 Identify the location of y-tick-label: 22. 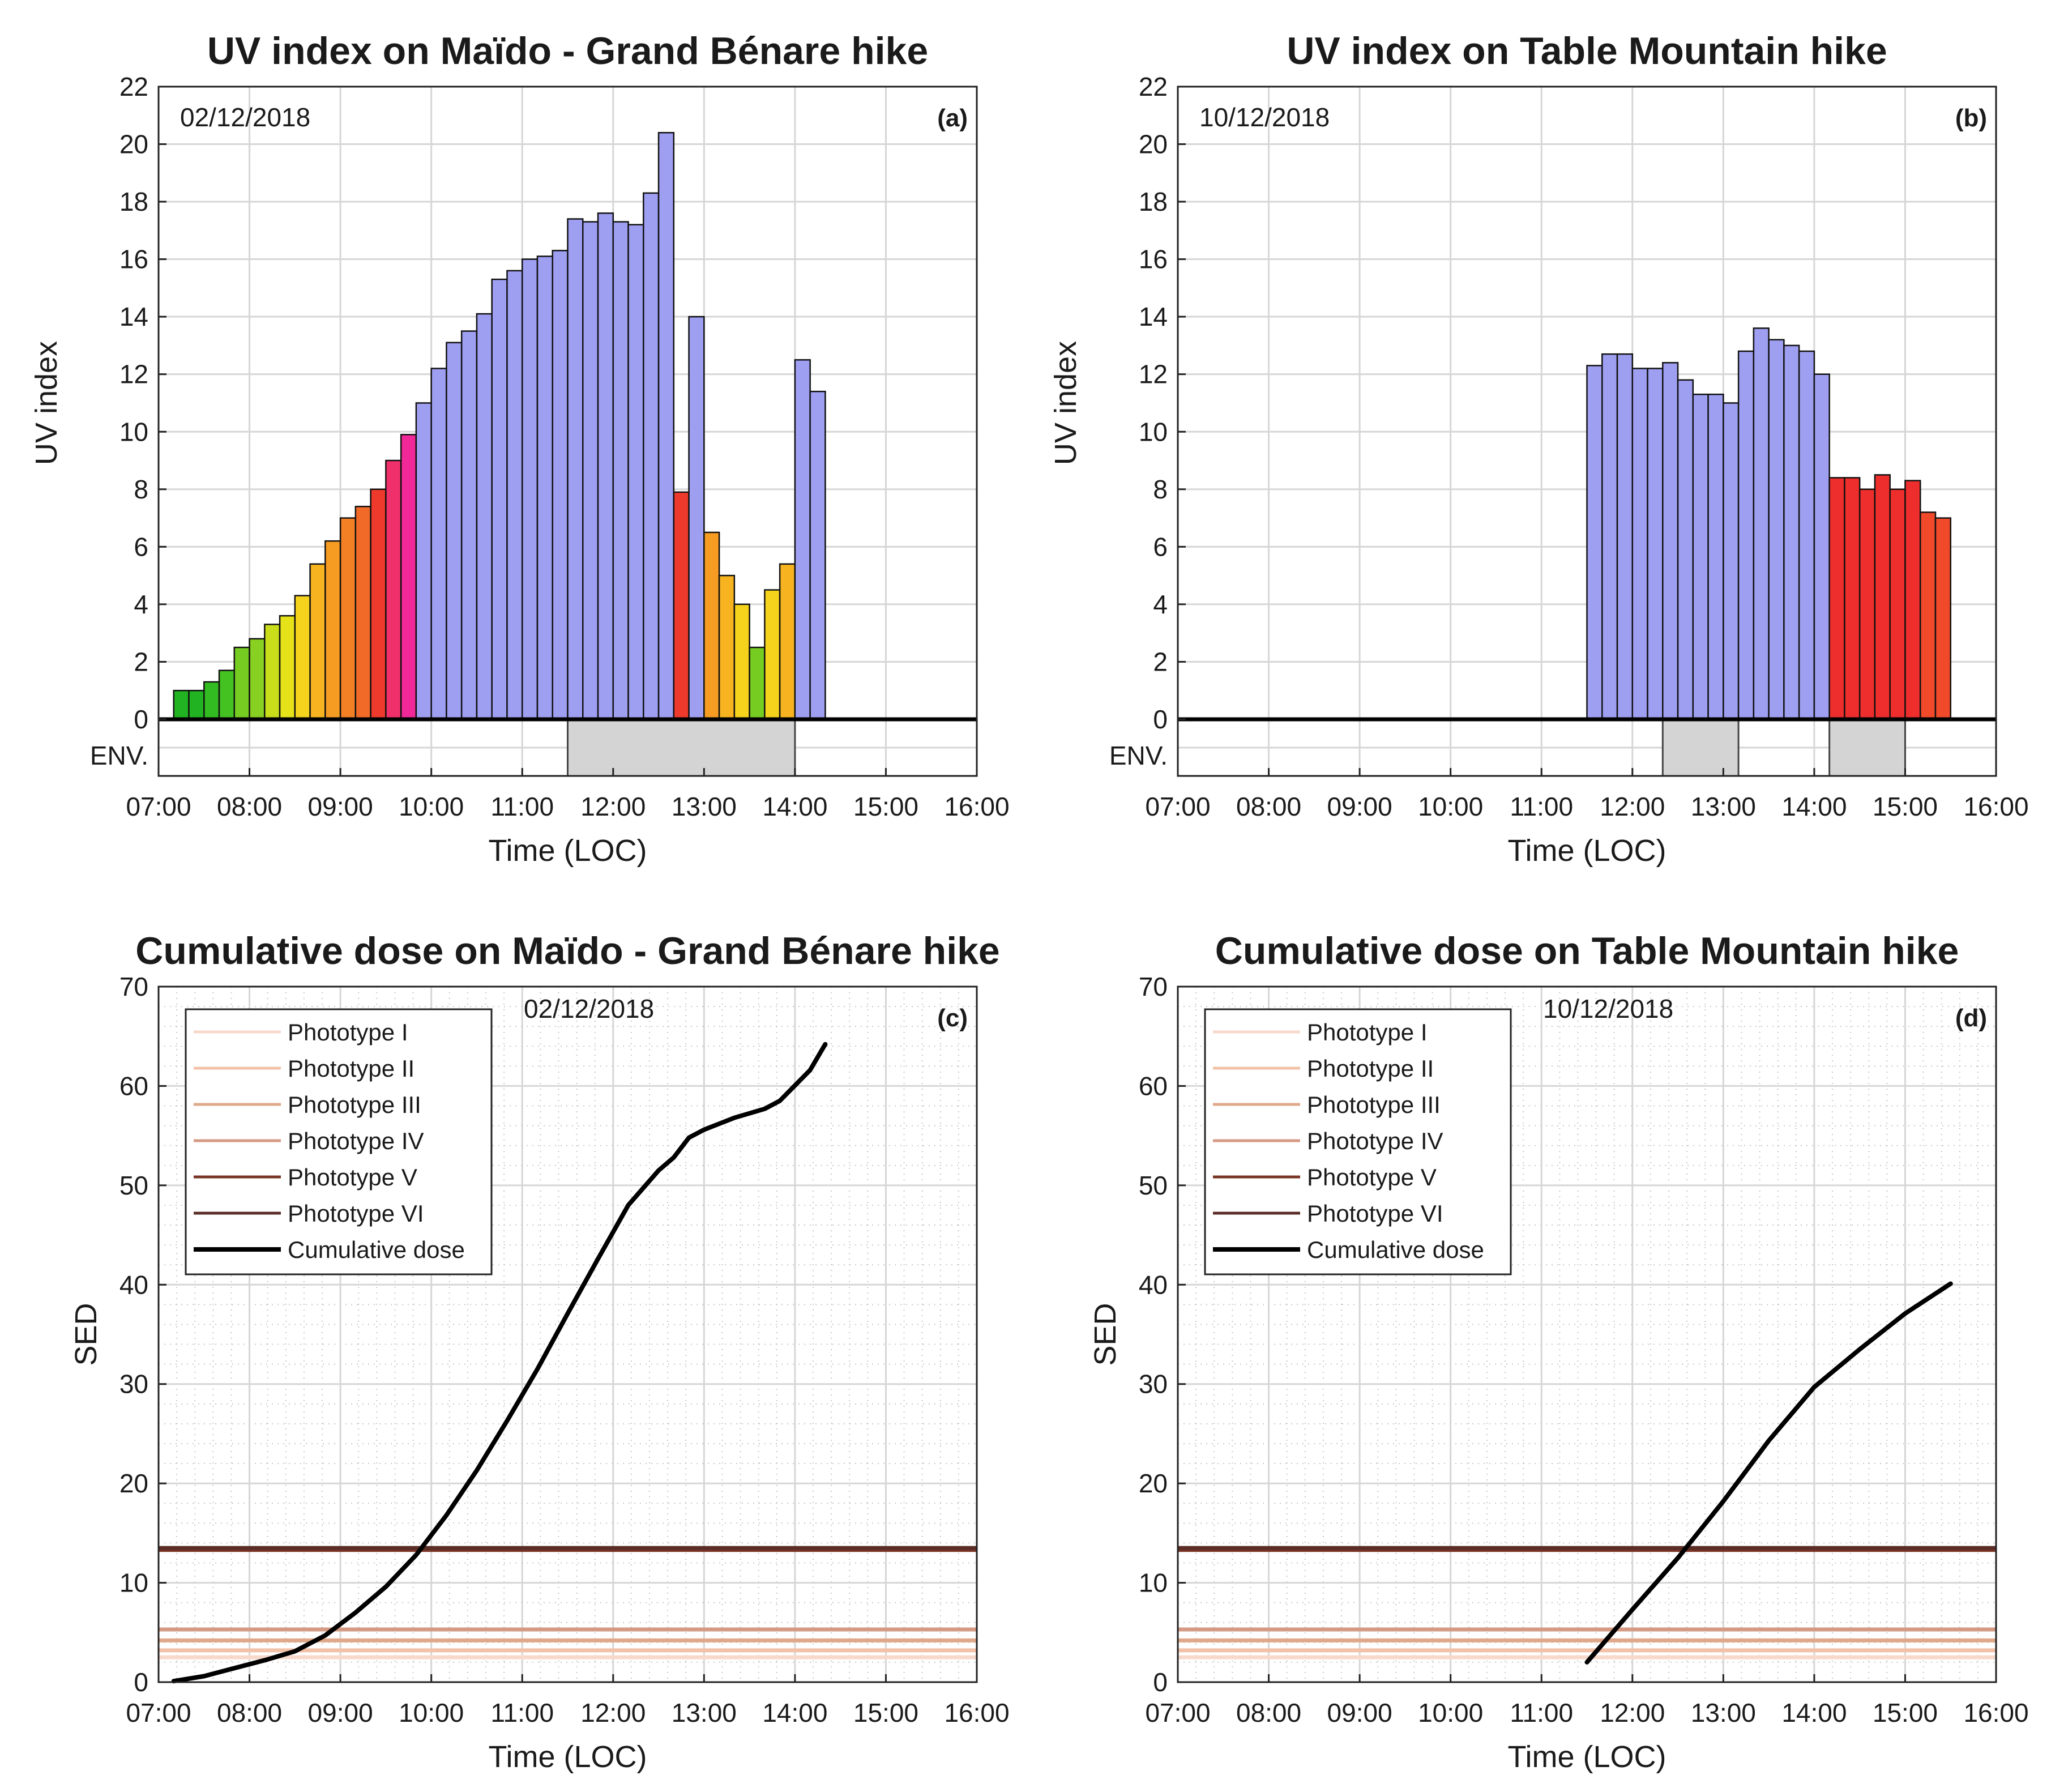
(1153, 86).